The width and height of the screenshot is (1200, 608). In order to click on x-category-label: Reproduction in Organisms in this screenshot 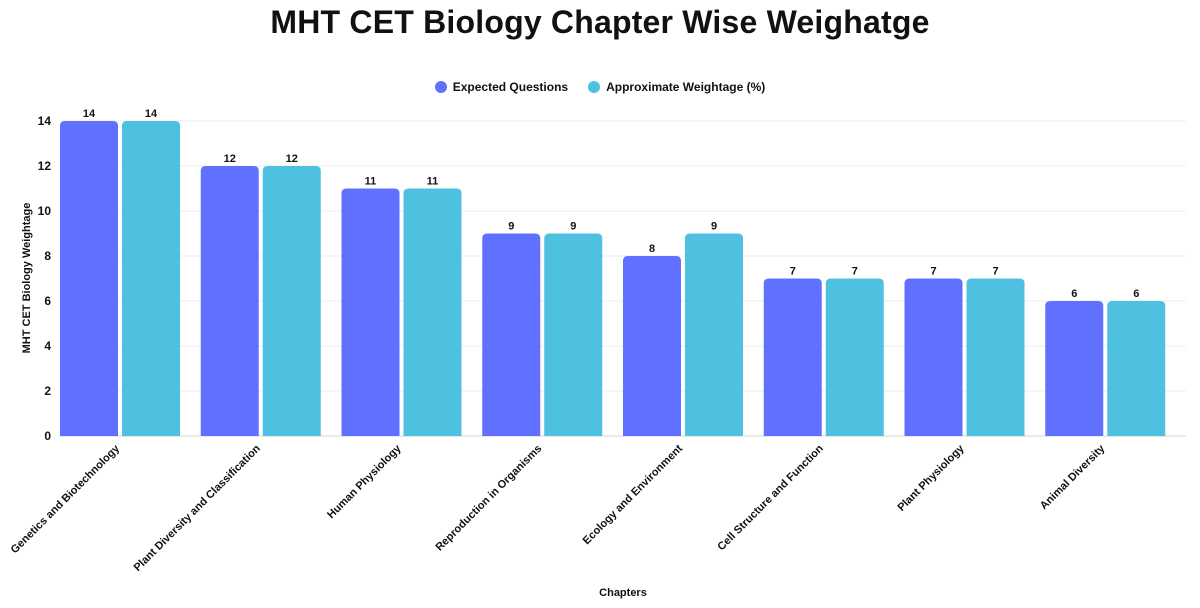, I will do `click(488, 498)`.